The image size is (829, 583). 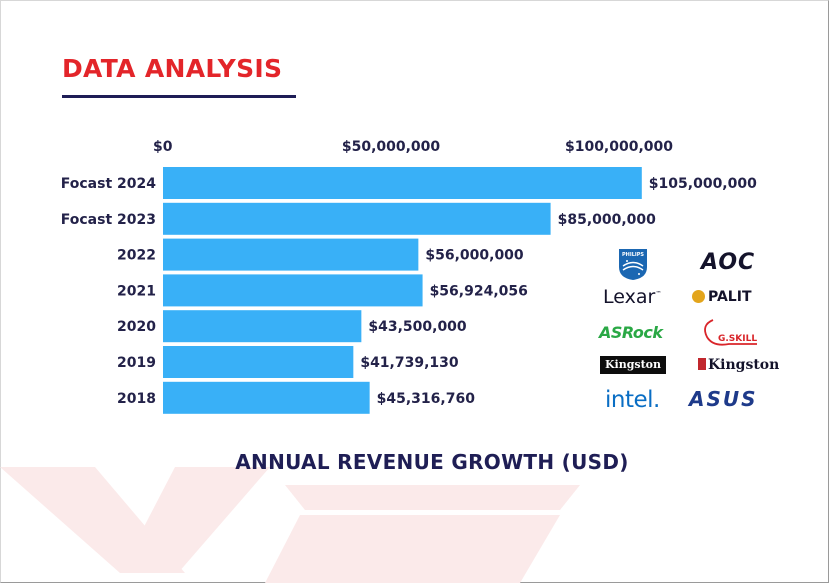 I want to click on x-tick-label: $50,000,000, so click(x=391, y=147).